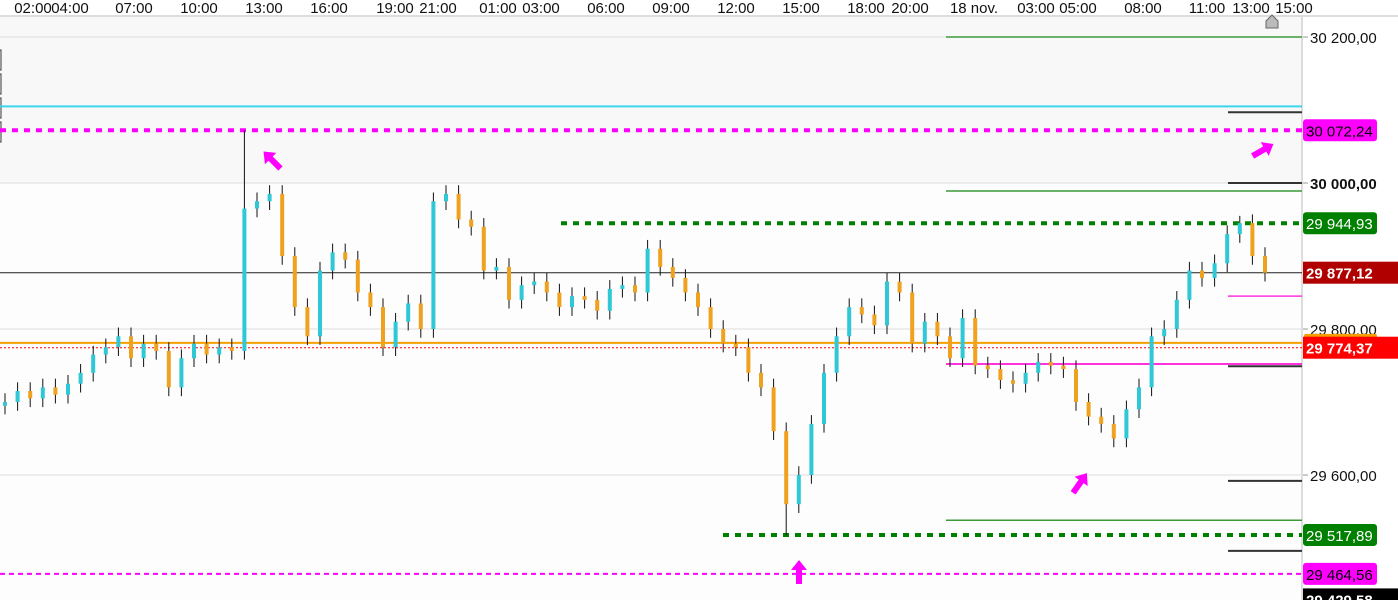 This screenshot has width=1398, height=600. I want to click on price-tick-label: 29 600,00, so click(1343, 476).